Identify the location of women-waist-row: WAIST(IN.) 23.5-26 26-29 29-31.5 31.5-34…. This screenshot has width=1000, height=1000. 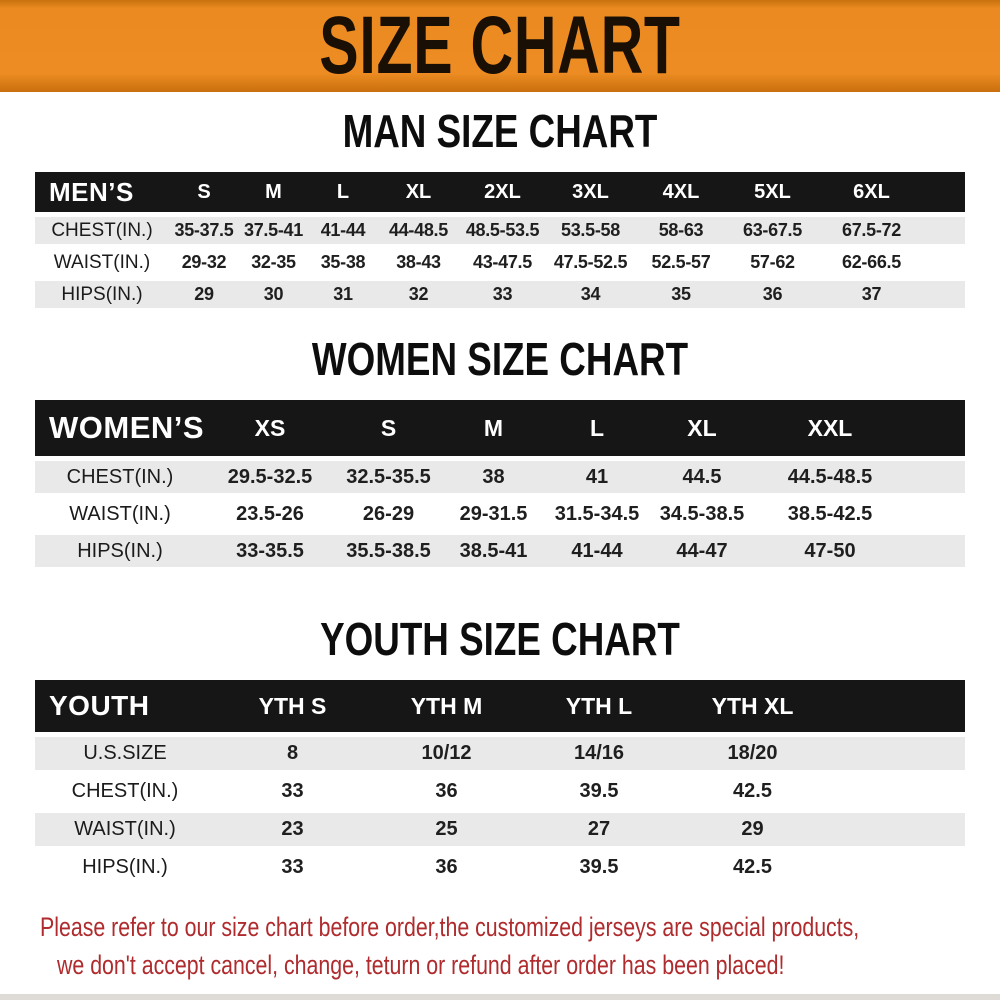
(500, 514).